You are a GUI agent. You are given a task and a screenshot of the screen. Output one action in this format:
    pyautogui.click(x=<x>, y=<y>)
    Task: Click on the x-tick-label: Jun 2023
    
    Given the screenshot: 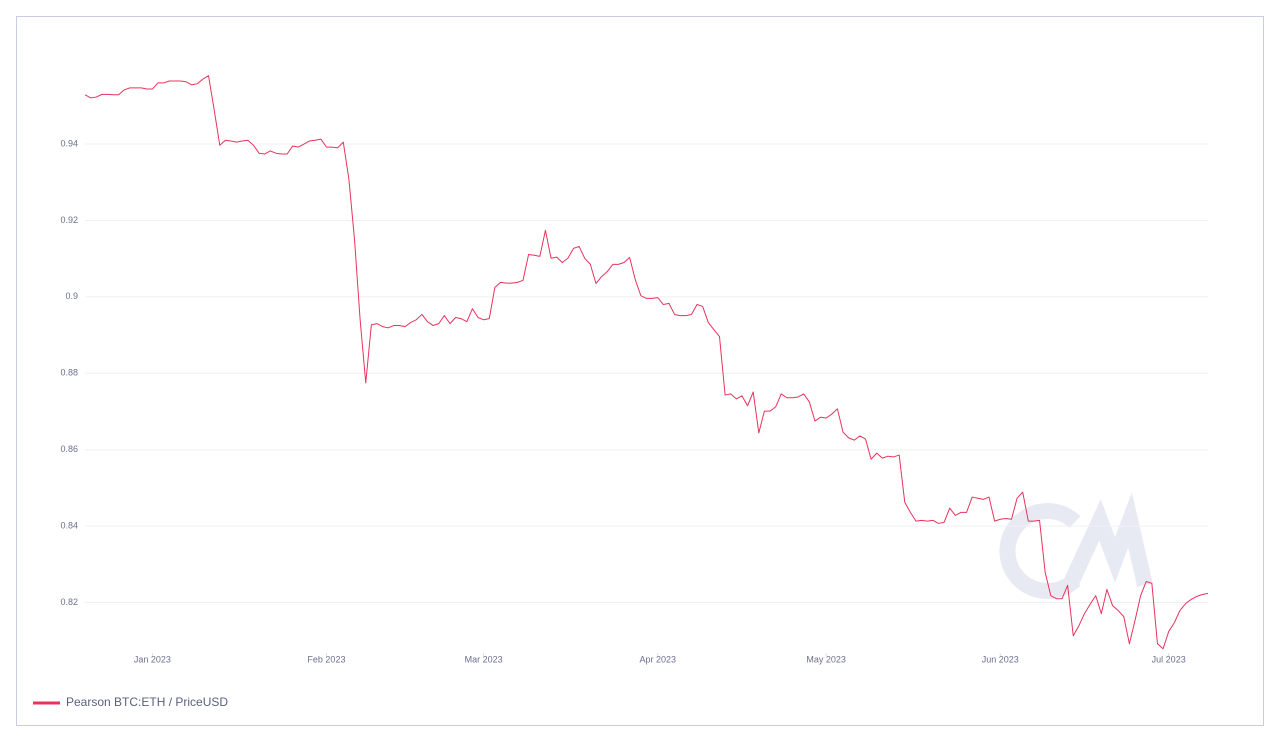 What is the action you would take?
    pyautogui.click(x=1000, y=659)
    